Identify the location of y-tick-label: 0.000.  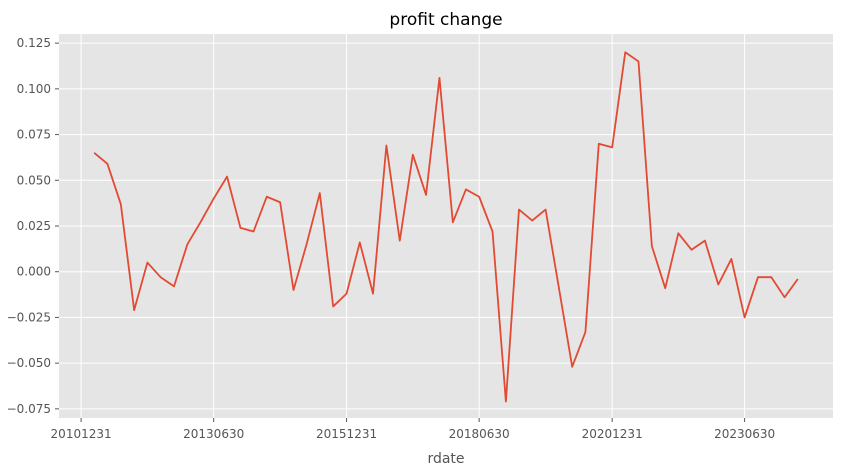
(34, 272).